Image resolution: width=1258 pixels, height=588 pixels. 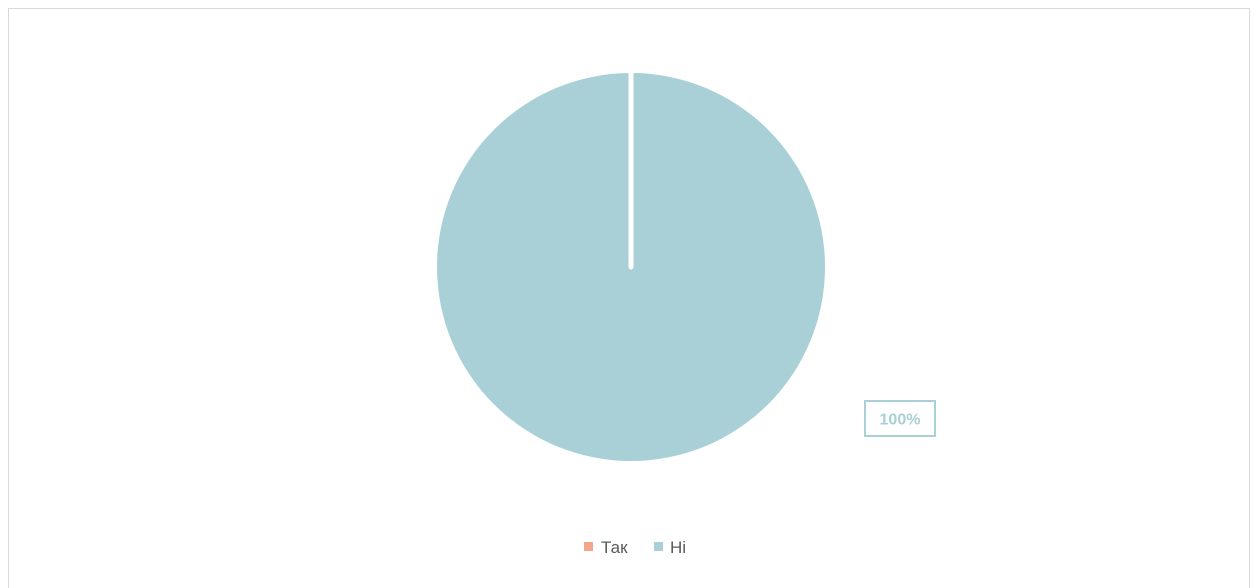 I want to click on data-label-box, so click(x=900, y=418).